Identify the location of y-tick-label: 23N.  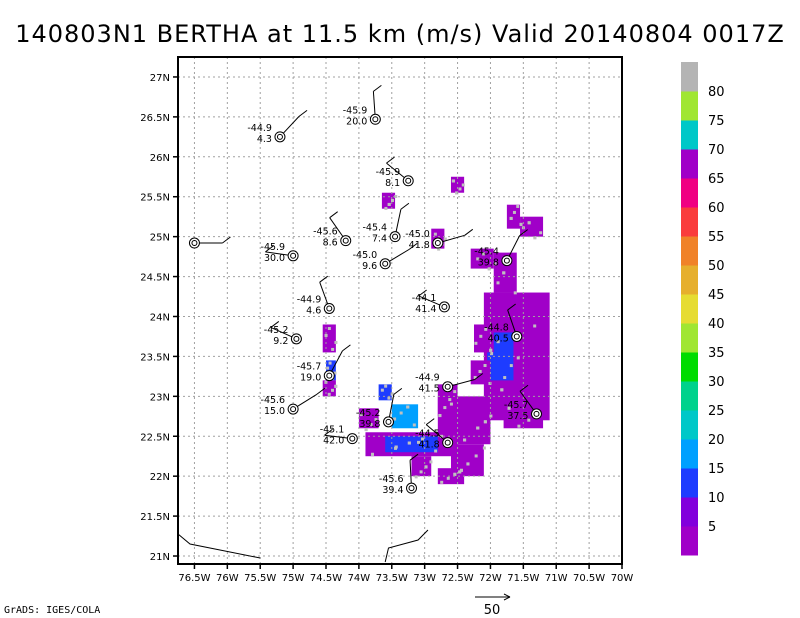
(160, 397).